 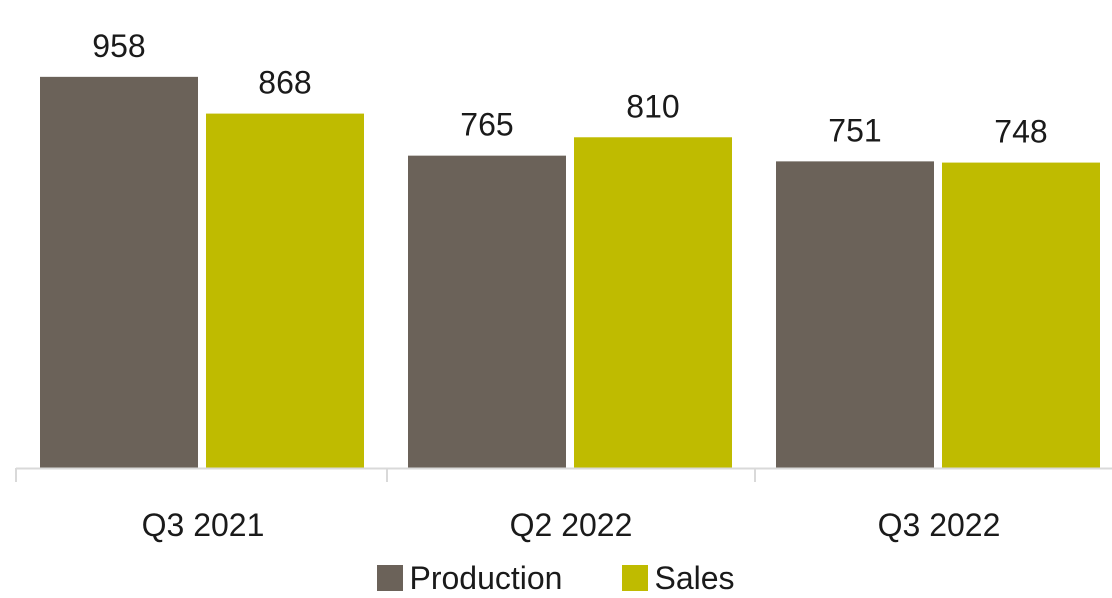 I want to click on value-label-sales-q3-2022: 748, so click(x=1020, y=132).